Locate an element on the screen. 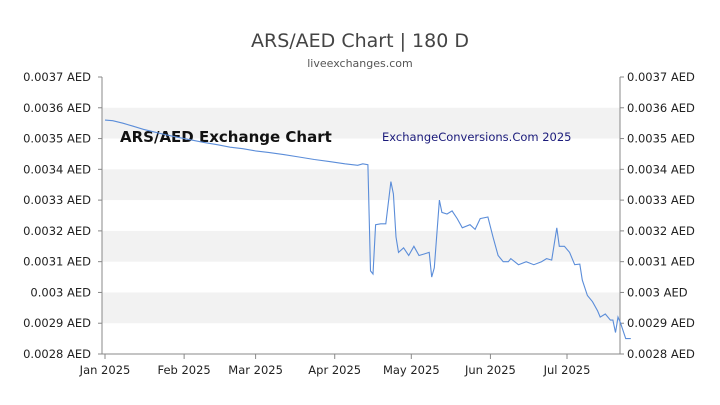 This screenshot has height=405, width=720. y-tick-label-right: 0.0029 AED is located at coordinates (661, 323).